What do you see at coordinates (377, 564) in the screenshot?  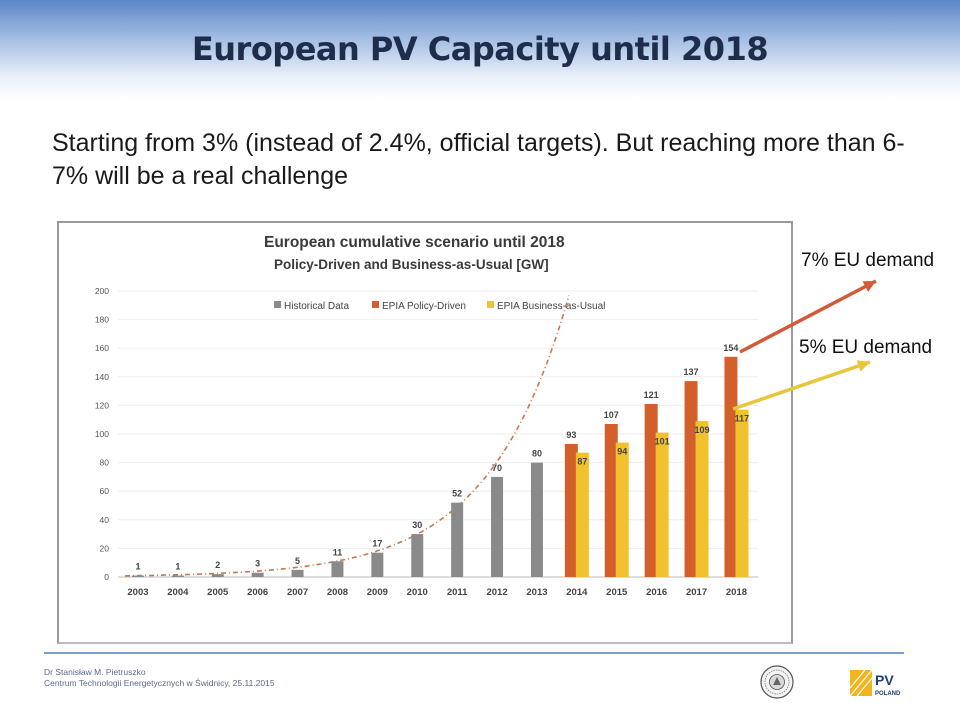 I see `bar-historical-2009` at bounding box center [377, 564].